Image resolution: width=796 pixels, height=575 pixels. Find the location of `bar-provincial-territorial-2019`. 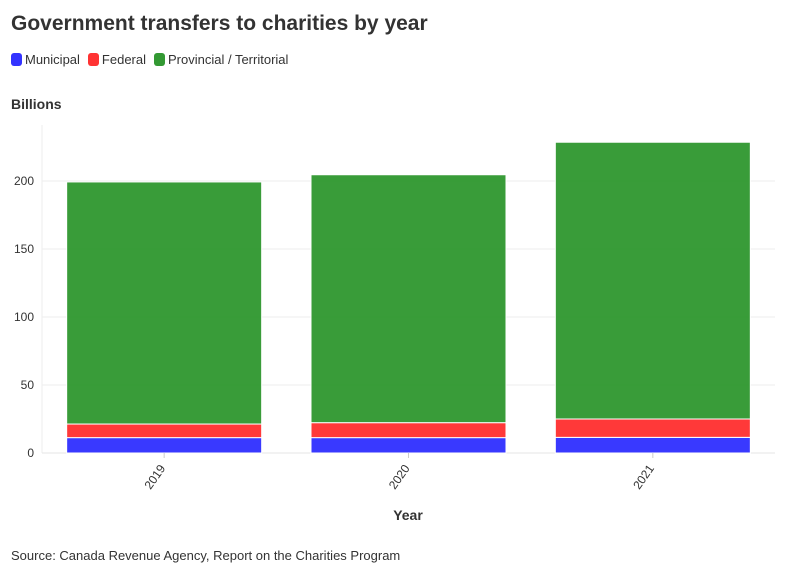

bar-provincial-territorial-2019 is located at coordinates (164, 303).